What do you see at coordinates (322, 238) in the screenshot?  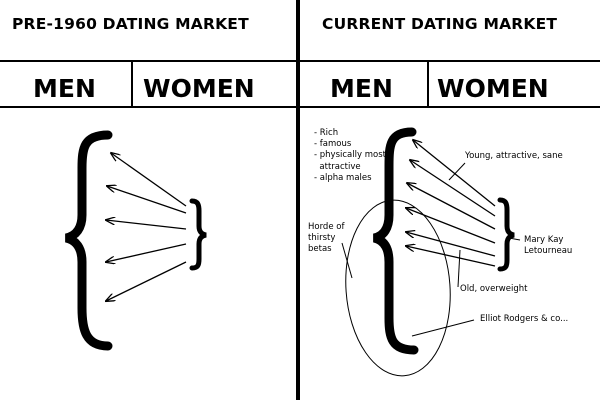 I see `horde-label-line: thirsty` at bounding box center [322, 238].